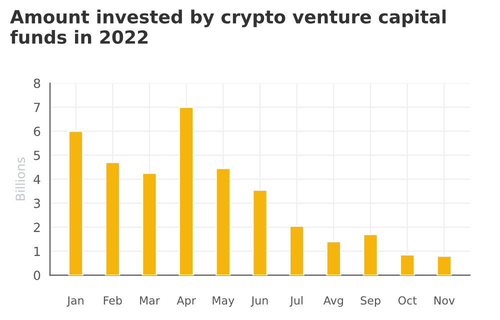 The height and width of the screenshot is (320, 500). Describe the element at coordinates (296, 301) in the screenshot. I see `x-tick-label: Jul` at that location.